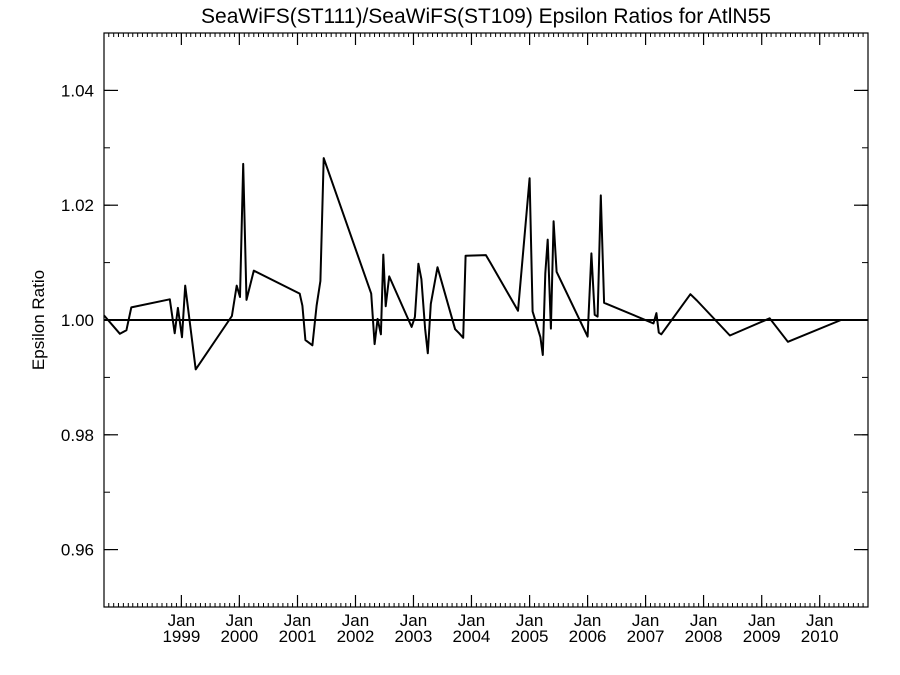 The width and height of the screenshot is (900, 675). Describe the element at coordinates (77, 550) in the screenshot. I see `y-tick-label: 0.96` at that location.